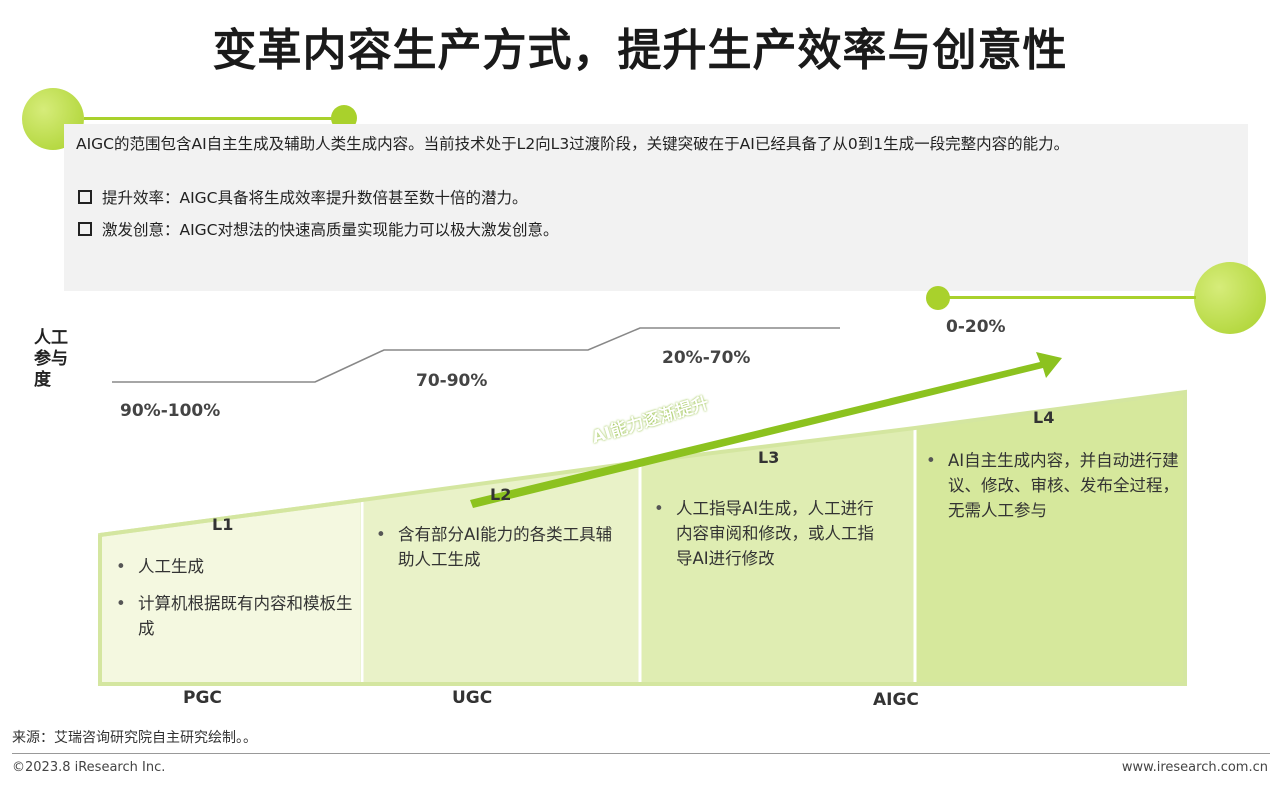  Describe the element at coordinates (330, 230) in the screenshot. I see `bullet-creativity-text: 激发创意：AIGC对想法的快速高质量实现能力可以极大激发创意。` at that location.